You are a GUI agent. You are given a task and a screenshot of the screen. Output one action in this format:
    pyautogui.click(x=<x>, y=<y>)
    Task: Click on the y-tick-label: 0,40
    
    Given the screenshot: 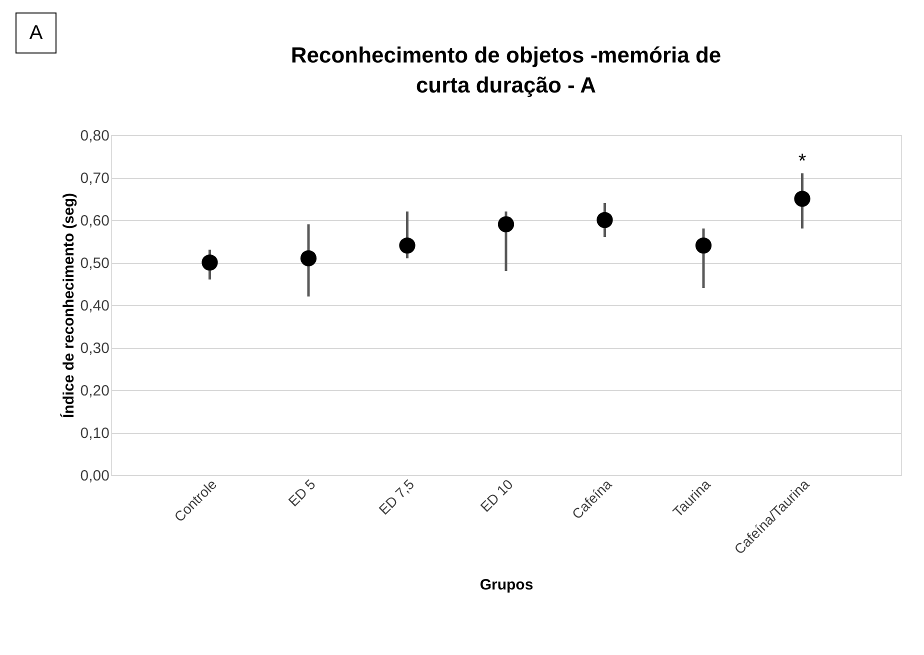 What is the action you would take?
    pyautogui.click(x=95, y=306)
    